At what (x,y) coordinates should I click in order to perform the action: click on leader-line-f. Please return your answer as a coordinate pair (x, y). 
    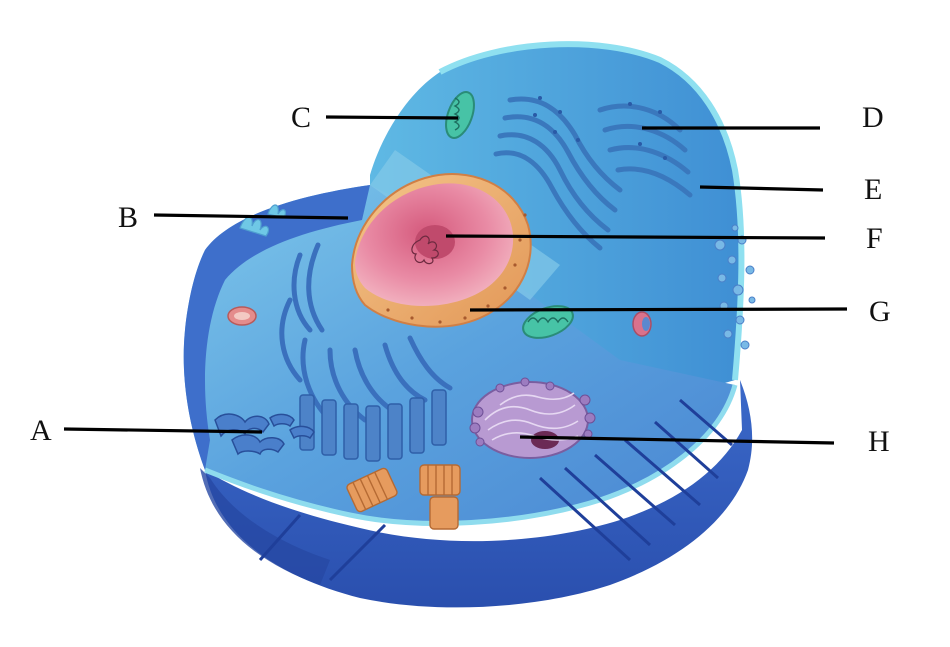
    Looking at the image, I should click on (635, 237).